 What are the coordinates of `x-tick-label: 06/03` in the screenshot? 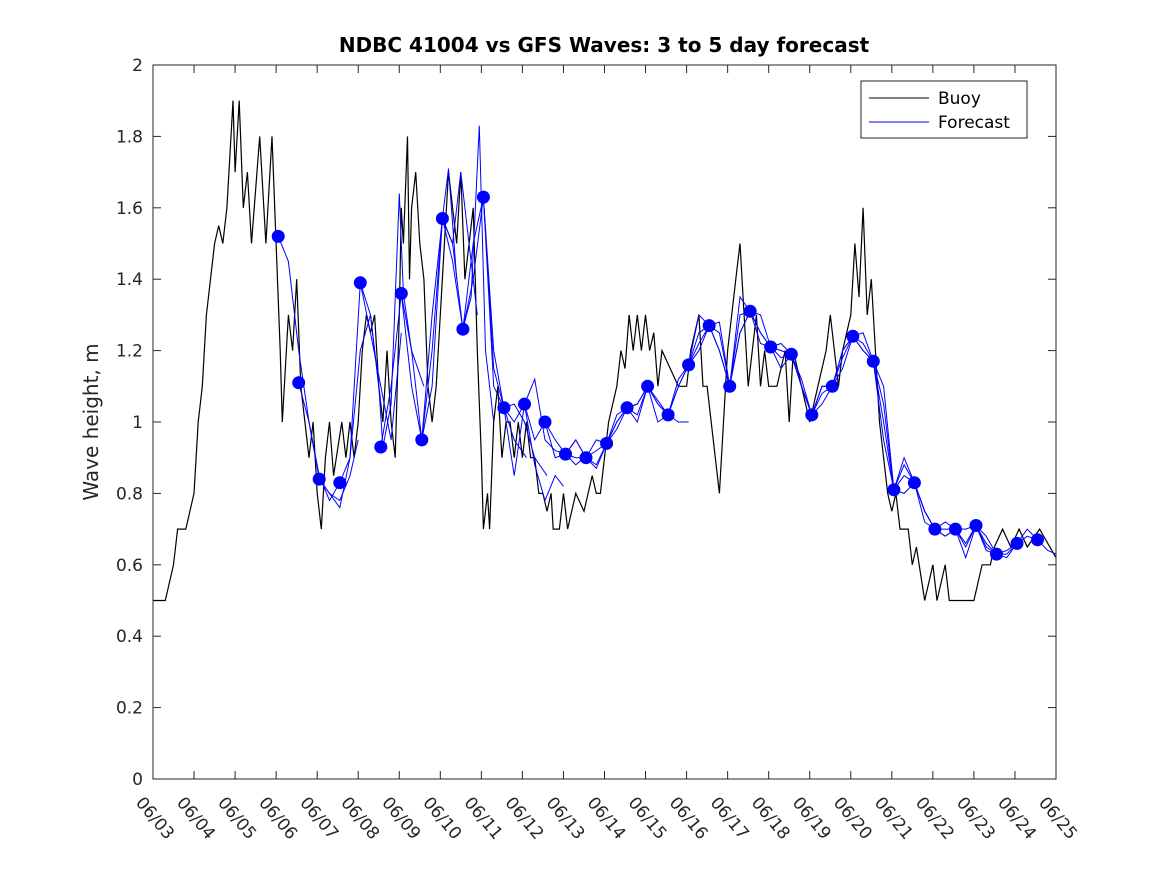 It's located at (154, 818).